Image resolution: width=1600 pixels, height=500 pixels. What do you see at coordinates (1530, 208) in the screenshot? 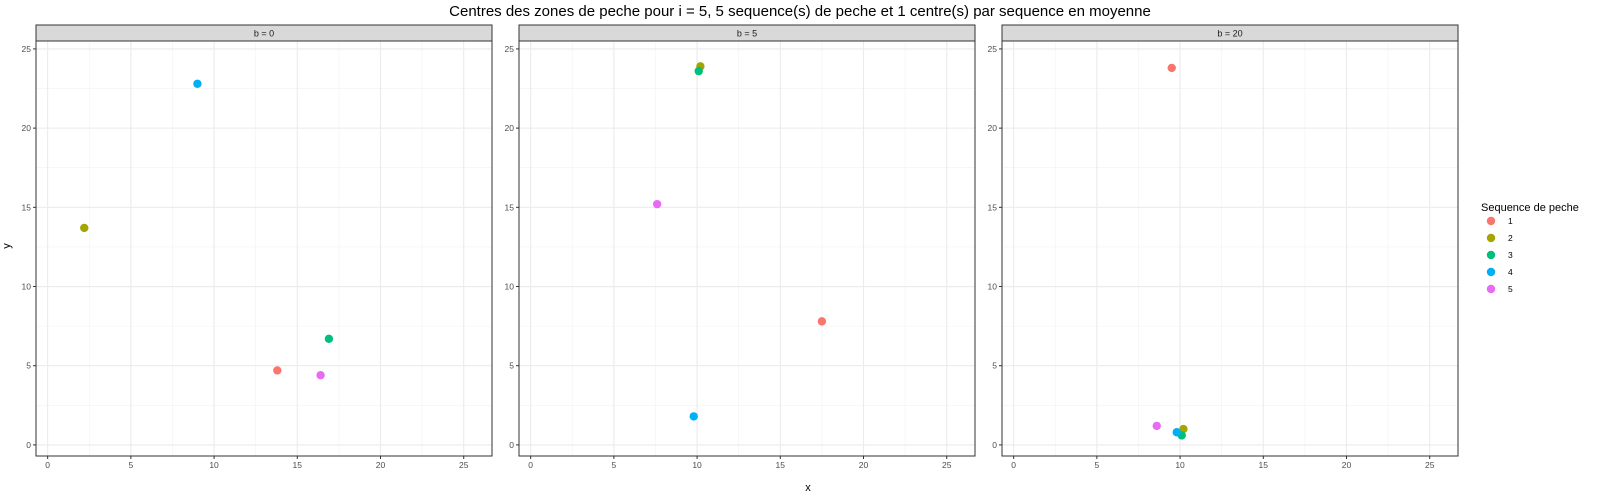
I see `legend-title: Sequence de peche` at bounding box center [1530, 208].